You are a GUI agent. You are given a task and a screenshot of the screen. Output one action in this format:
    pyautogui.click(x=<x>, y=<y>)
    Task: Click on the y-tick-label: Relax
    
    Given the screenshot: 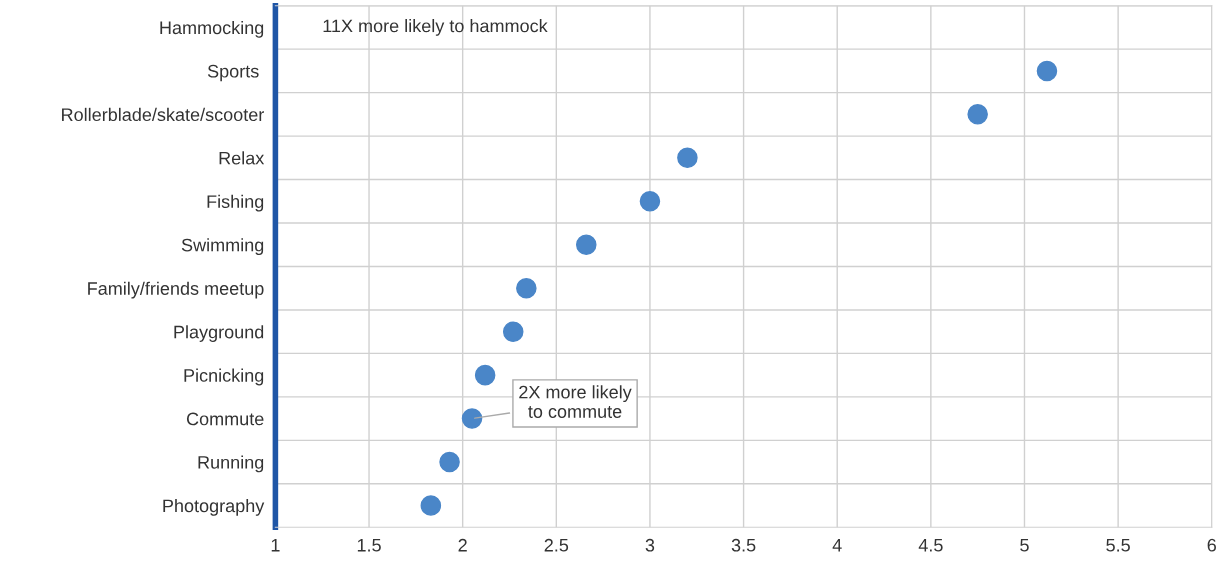 What is the action you would take?
    pyautogui.click(x=242, y=158)
    